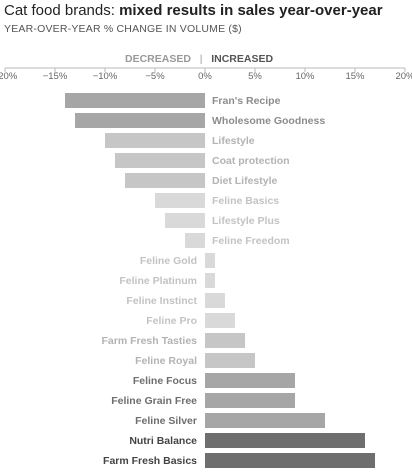 The height and width of the screenshot is (475, 412). I want to click on x-tick-label: 10%, so click(305, 76).